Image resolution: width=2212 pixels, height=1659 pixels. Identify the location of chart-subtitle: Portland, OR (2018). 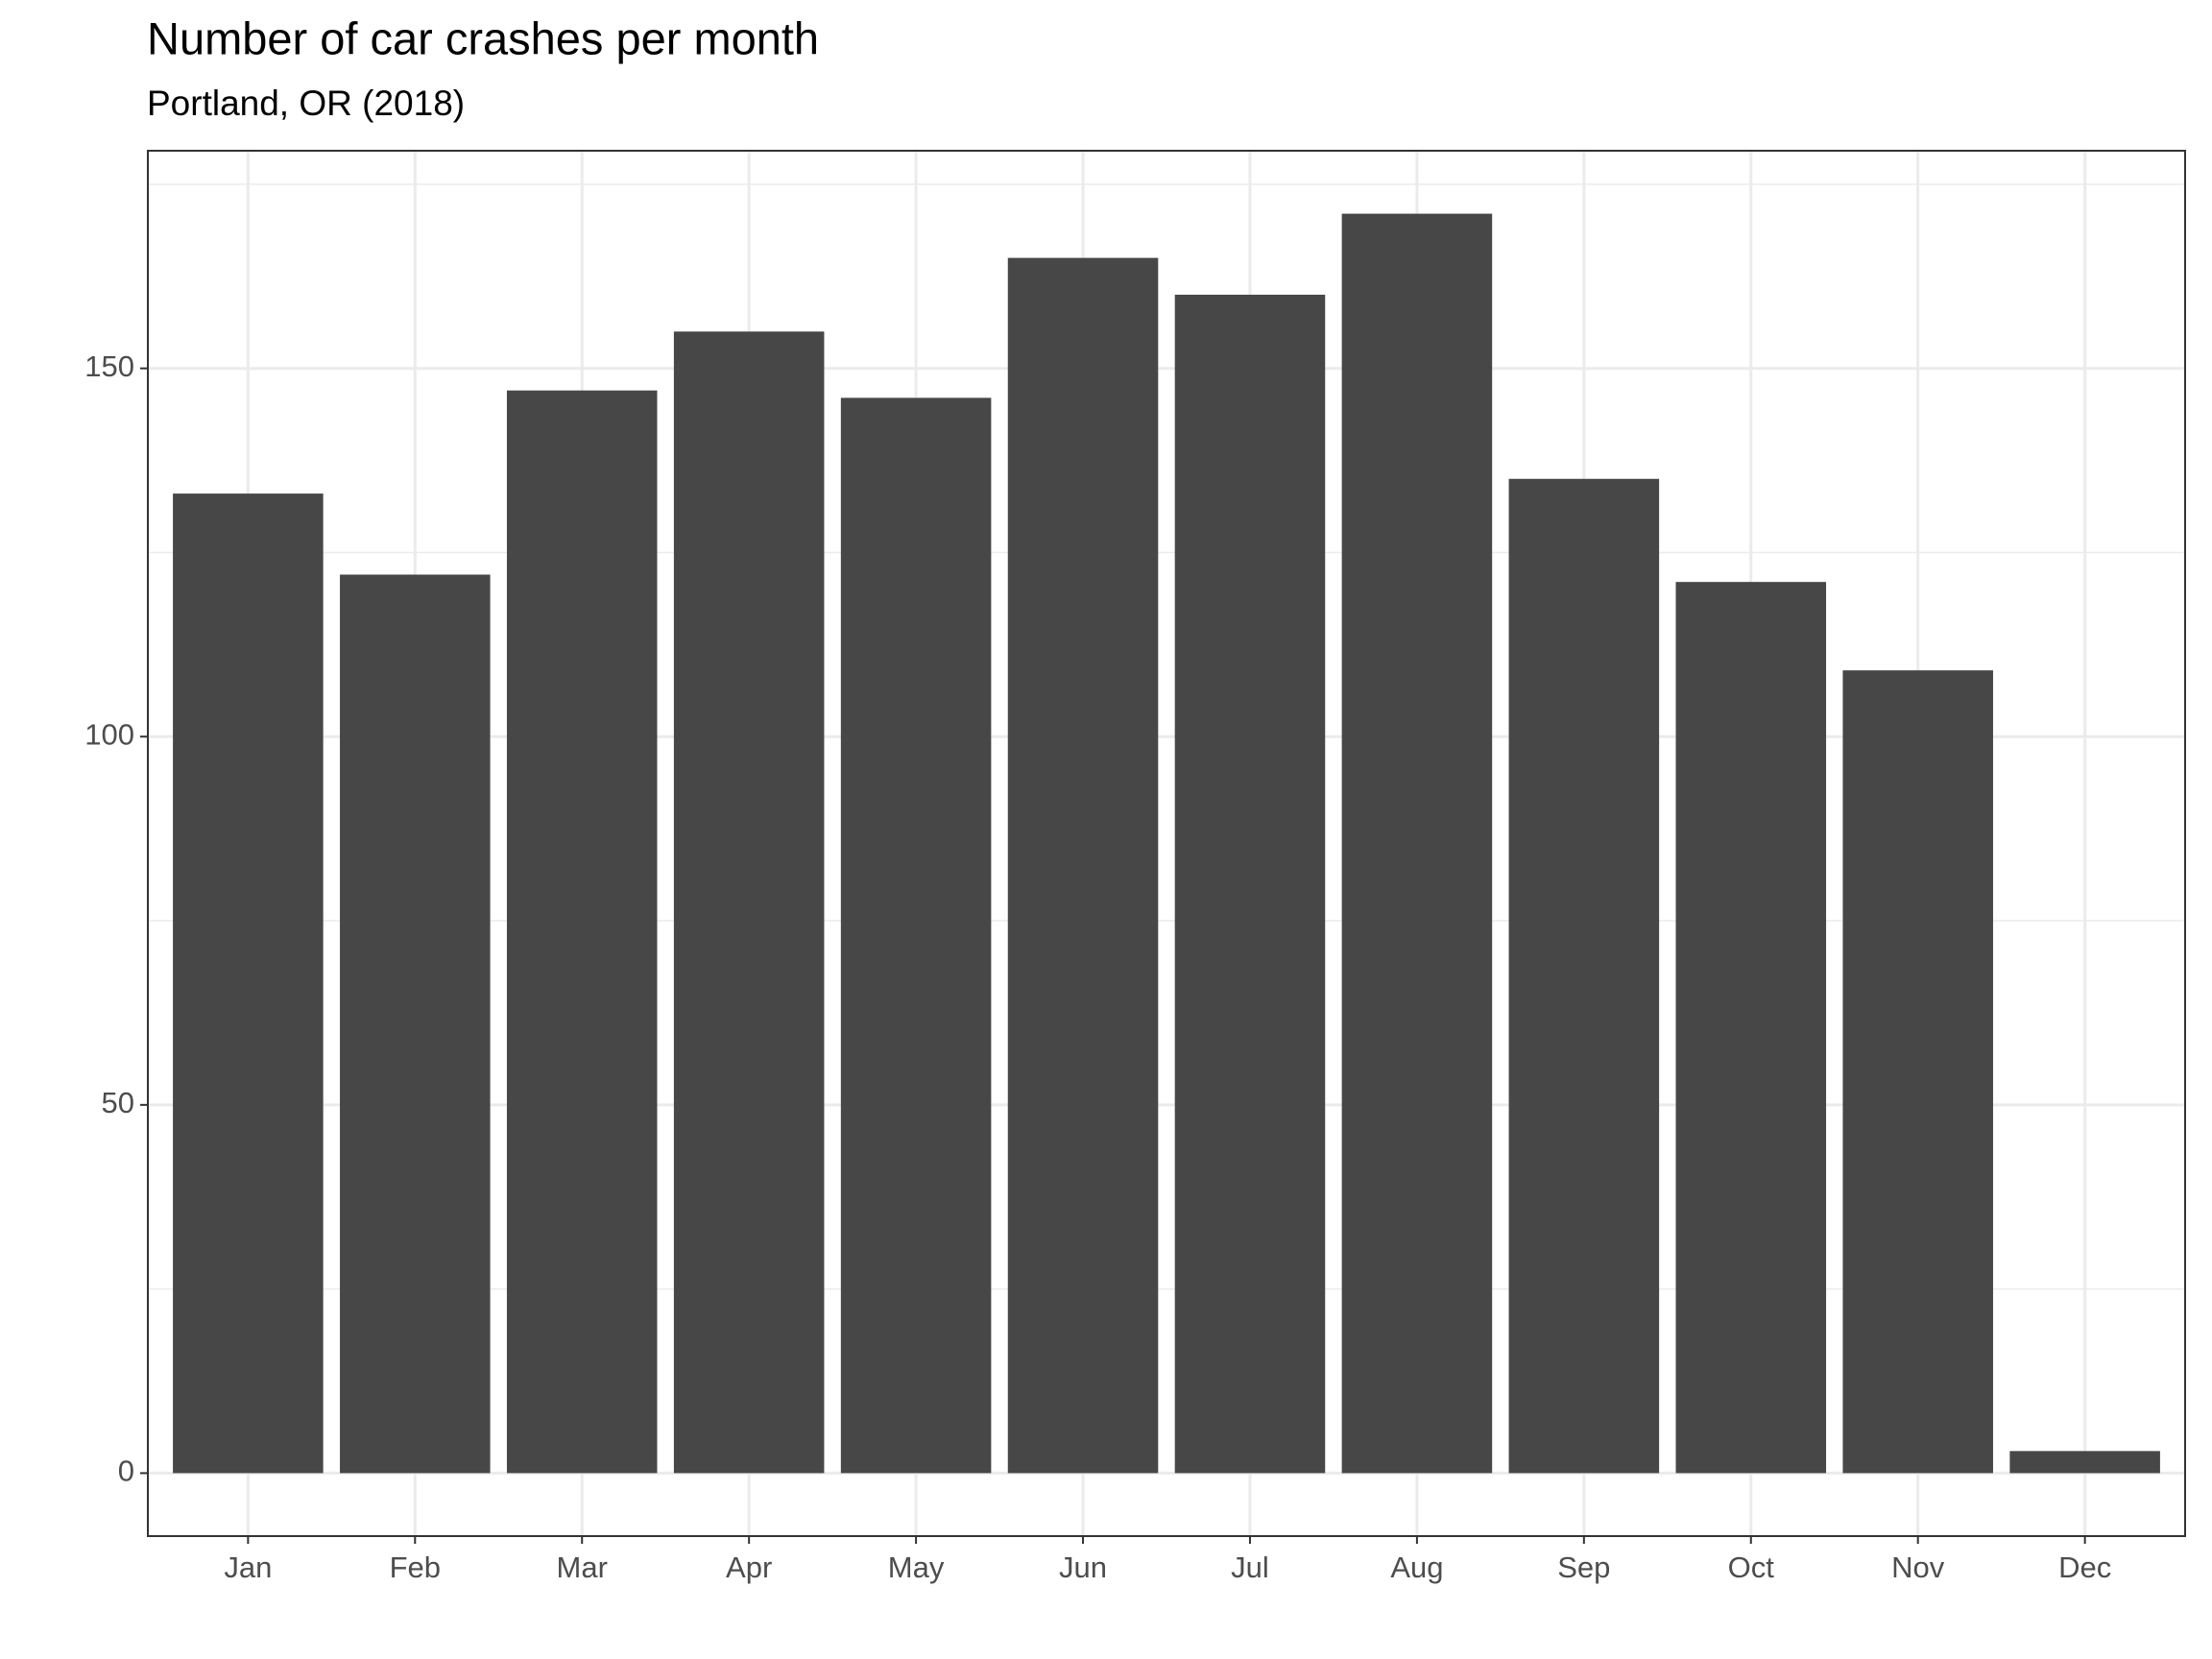
(306, 103).